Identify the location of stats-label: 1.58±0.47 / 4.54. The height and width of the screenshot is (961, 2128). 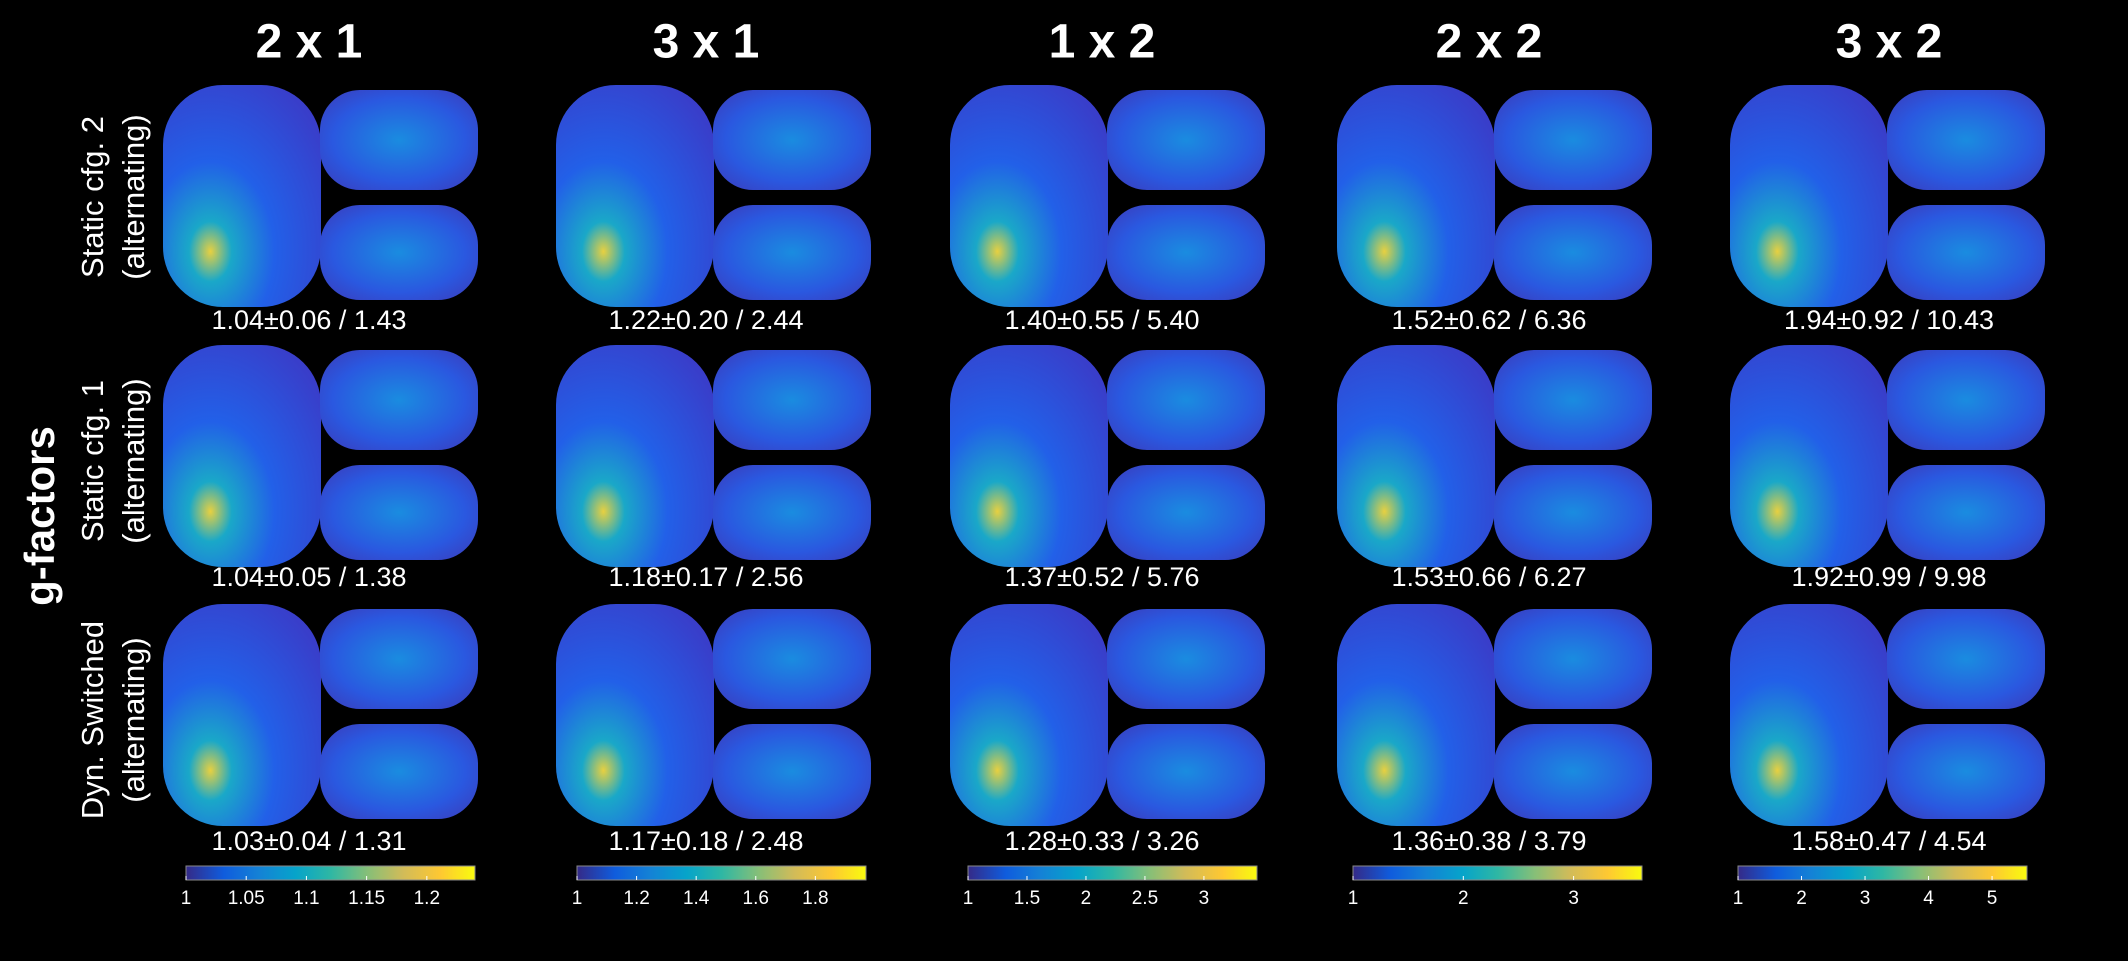
(1889, 841).